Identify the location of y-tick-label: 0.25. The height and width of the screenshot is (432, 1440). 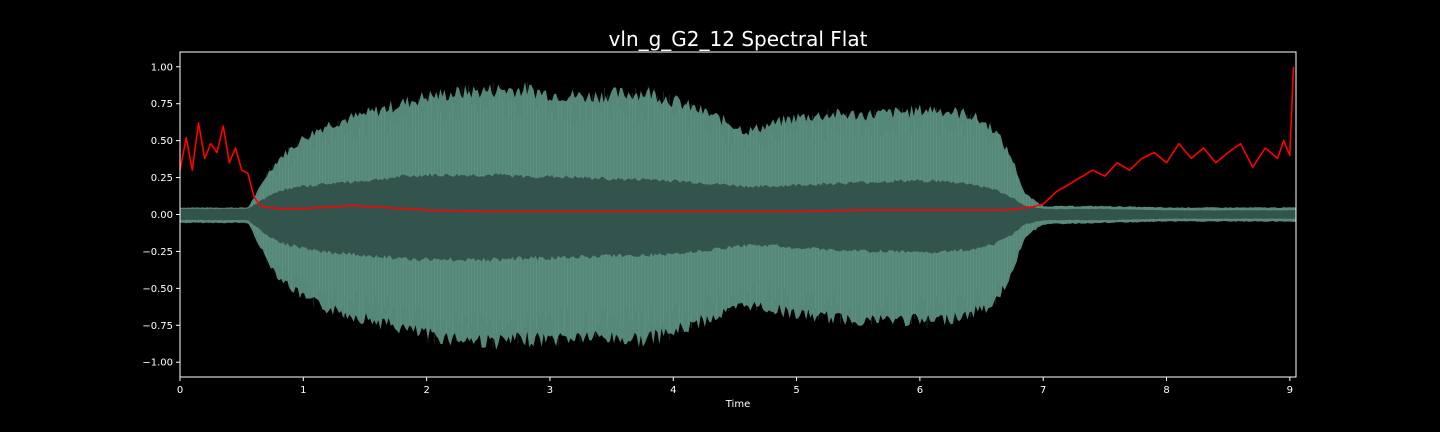
(162, 178).